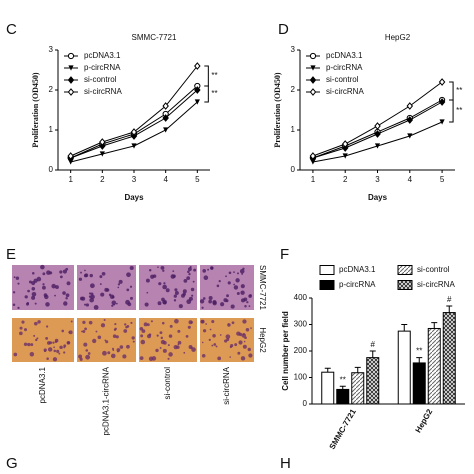 The height and width of the screenshot is (474, 474). What do you see at coordinates (313, 68) in the screenshot?
I see `legend-marker` at bounding box center [313, 68].